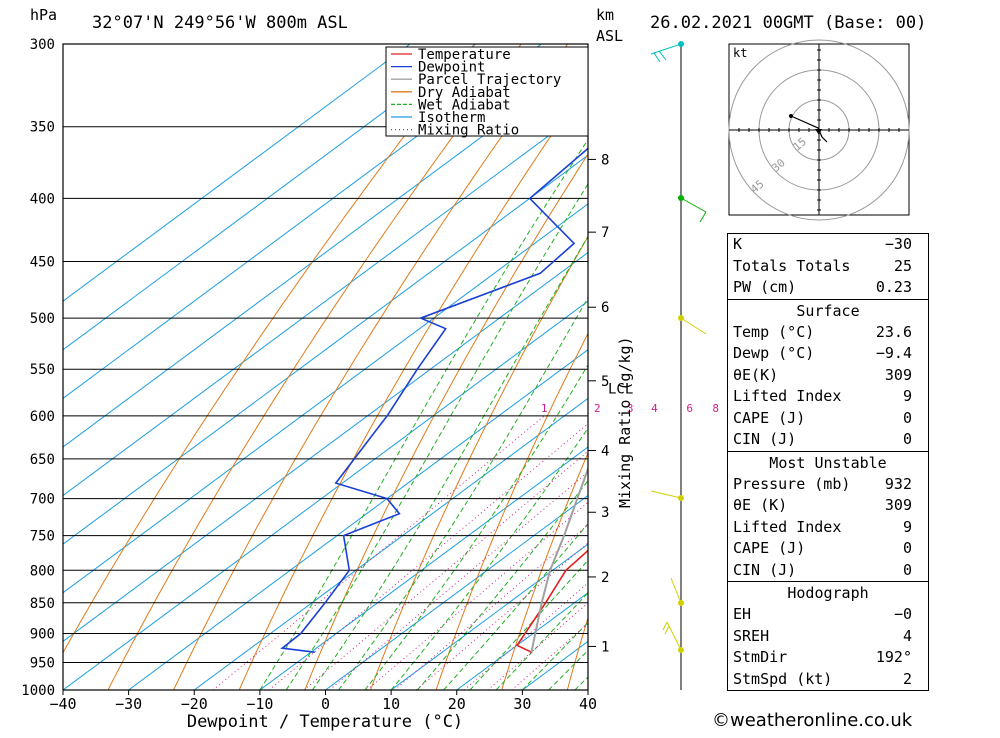  Describe the element at coordinates (259, 704) in the screenshot. I see `temperature-tick-label: −10` at that location.